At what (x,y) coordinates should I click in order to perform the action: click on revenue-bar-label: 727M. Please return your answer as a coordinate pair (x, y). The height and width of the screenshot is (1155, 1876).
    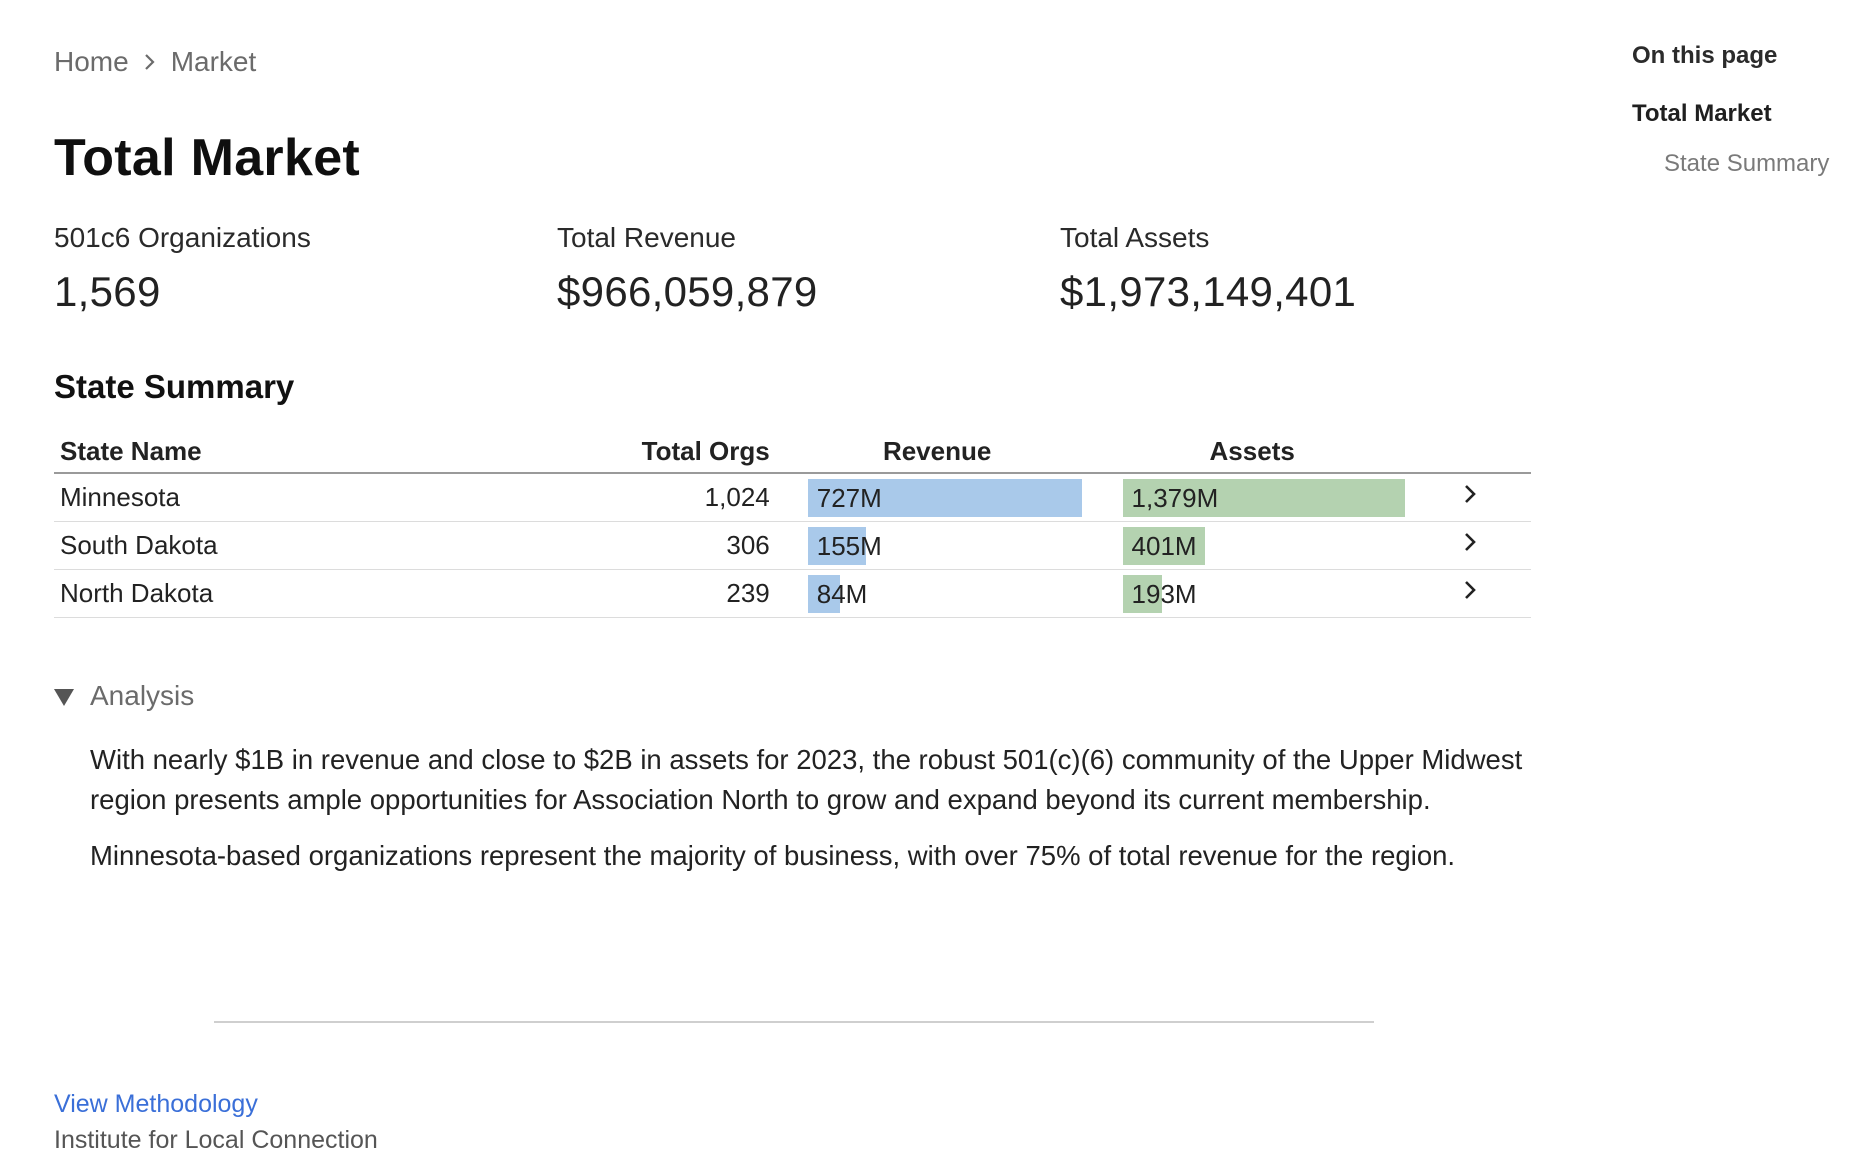
    Looking at the image, I should click on (849, 497).